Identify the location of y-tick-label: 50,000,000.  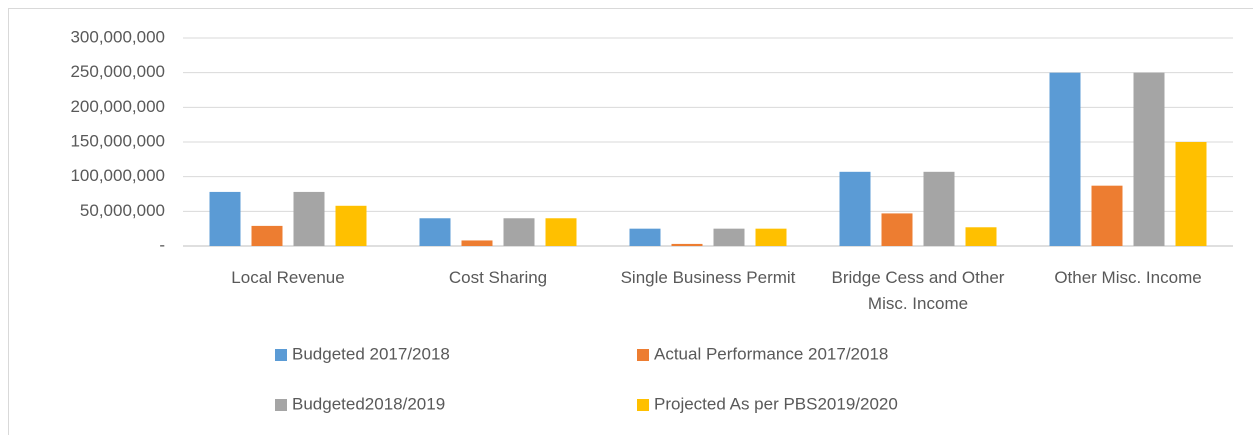
(122, 210).